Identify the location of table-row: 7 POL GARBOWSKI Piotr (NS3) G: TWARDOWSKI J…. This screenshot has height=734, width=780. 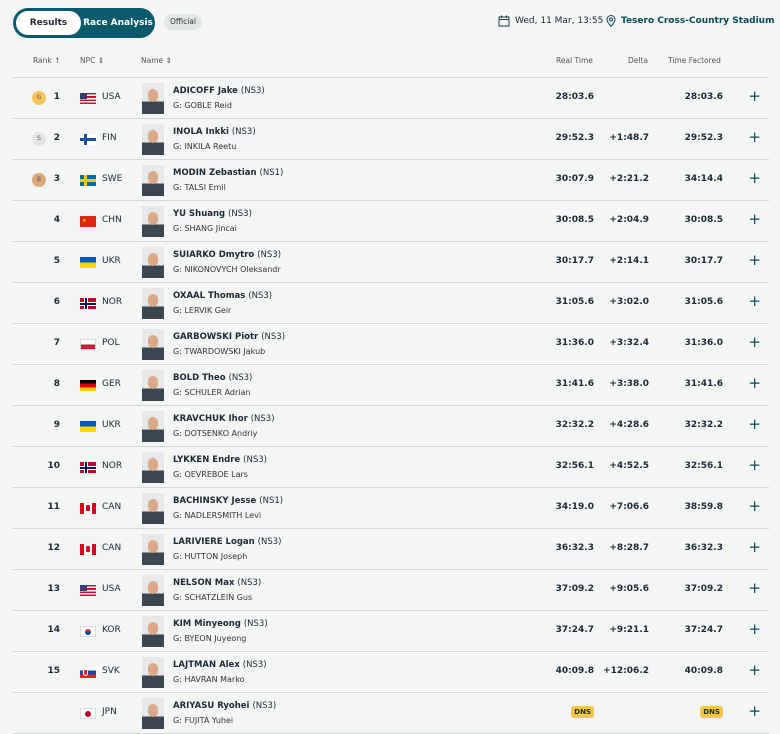
(391, 344).